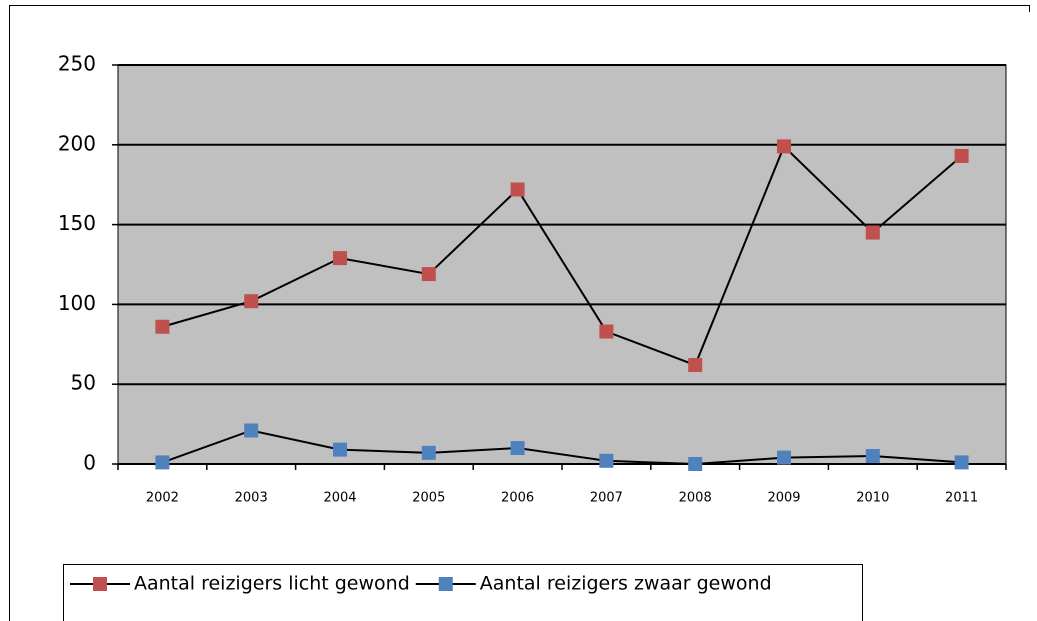 The image size is (1037, 621). I want to click on x-tick-label: 2008, so click(695, 498).